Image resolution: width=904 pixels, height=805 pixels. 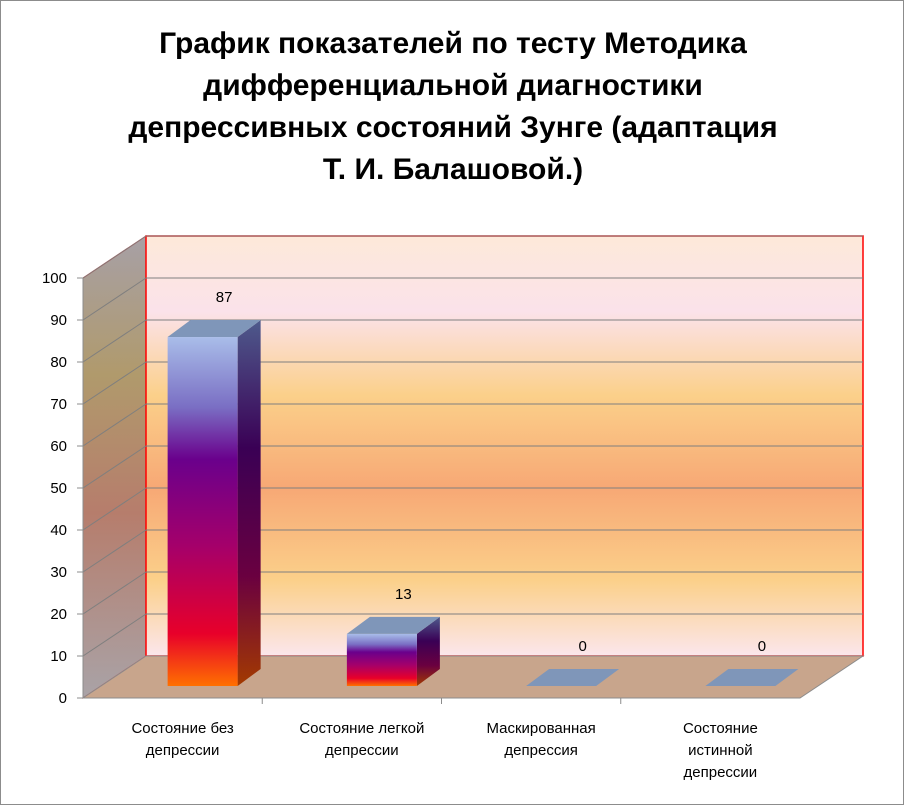 I want to click on chart-title-line: График показателей по тесту Методика, so click(x=453, y=43).